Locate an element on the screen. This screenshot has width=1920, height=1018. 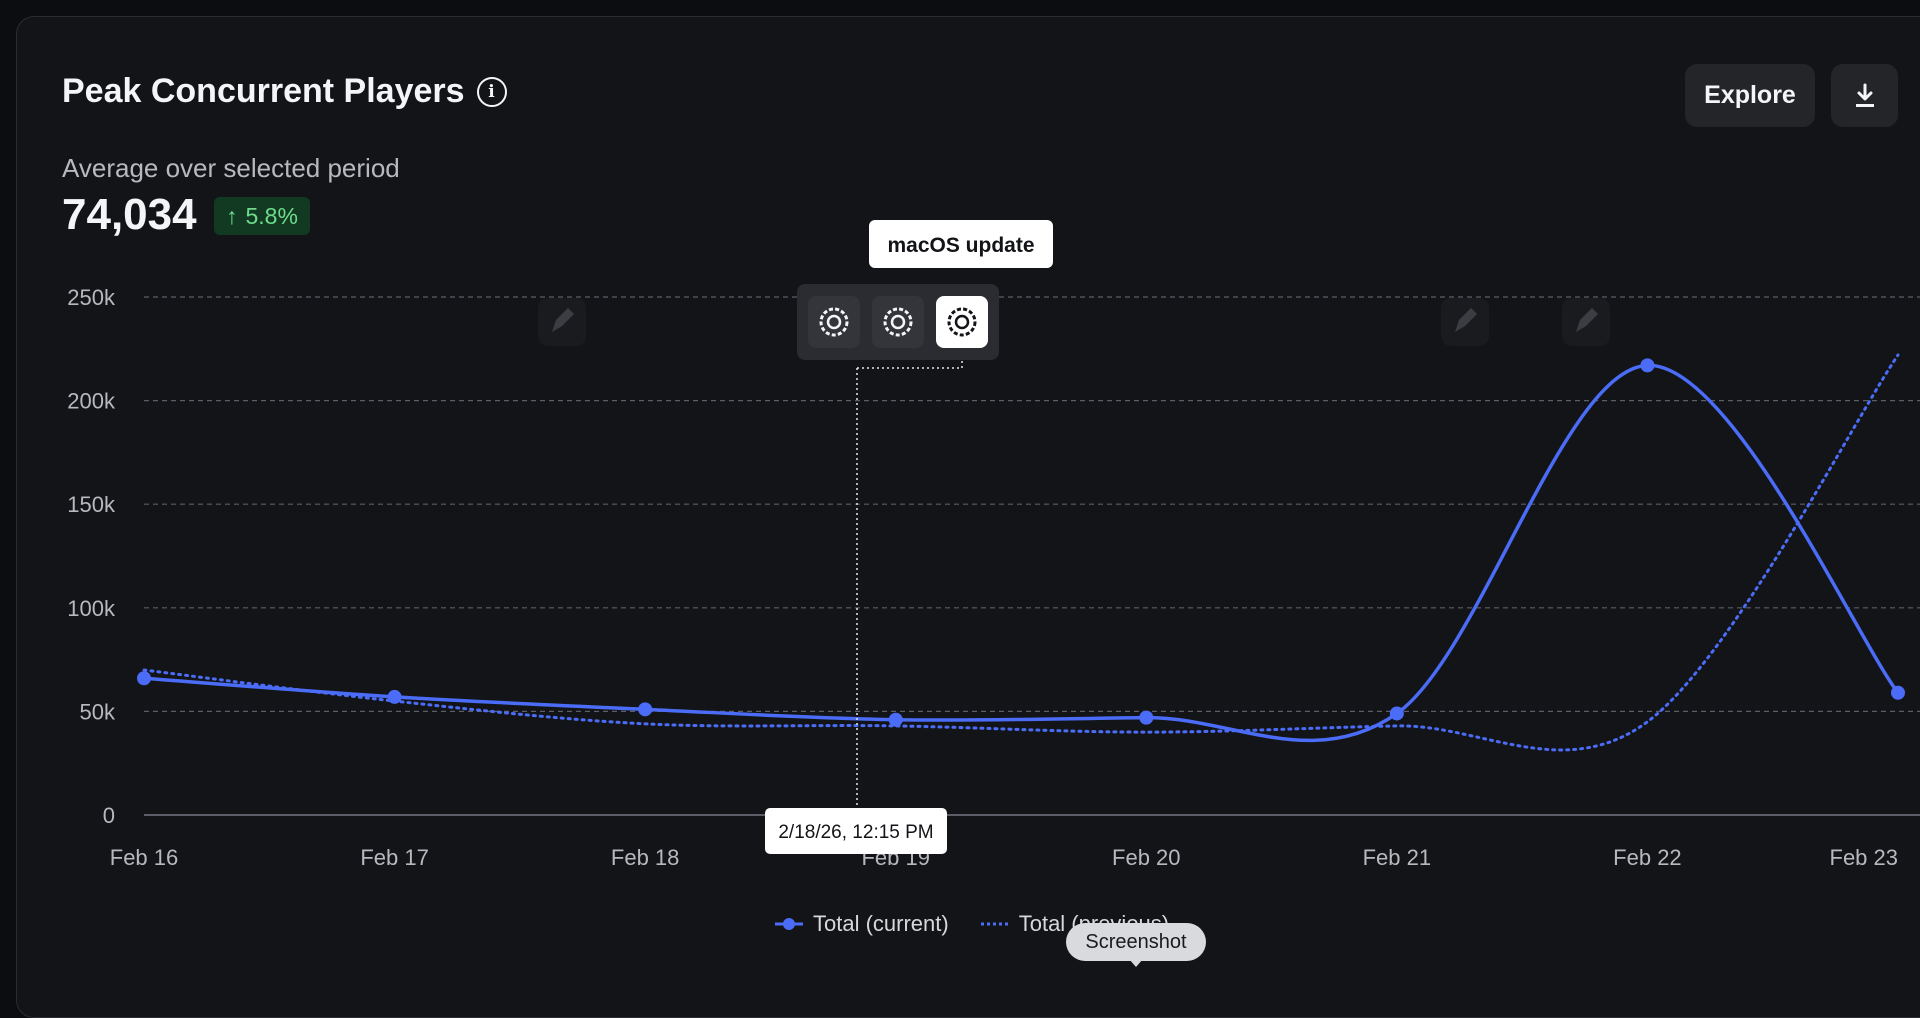
download-icon is located at coordinates (1864, 95).